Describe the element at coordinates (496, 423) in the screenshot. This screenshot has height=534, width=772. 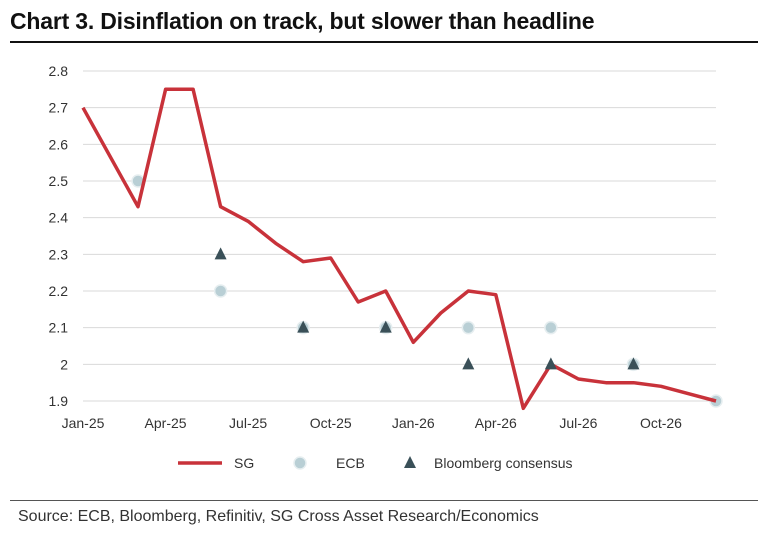
I see `x-tick-label: Apr-26` at that location.